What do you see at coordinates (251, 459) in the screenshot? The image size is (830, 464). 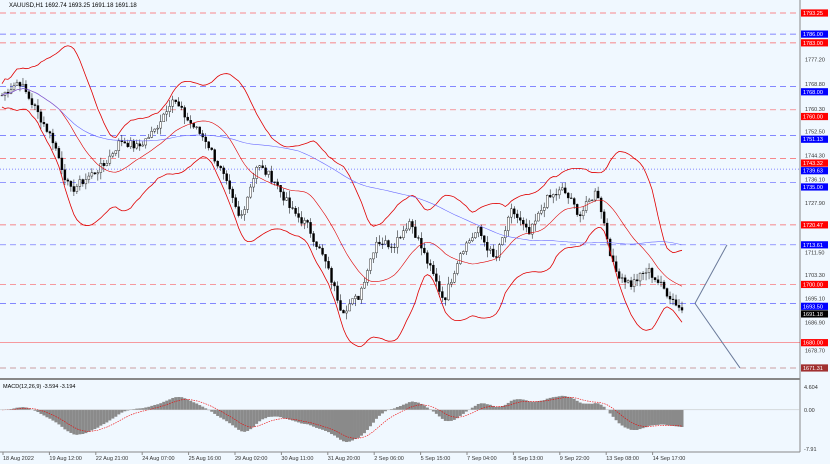 I see `x-tick-label: 29 Aug 02:00` at bounding box center [251, 459].